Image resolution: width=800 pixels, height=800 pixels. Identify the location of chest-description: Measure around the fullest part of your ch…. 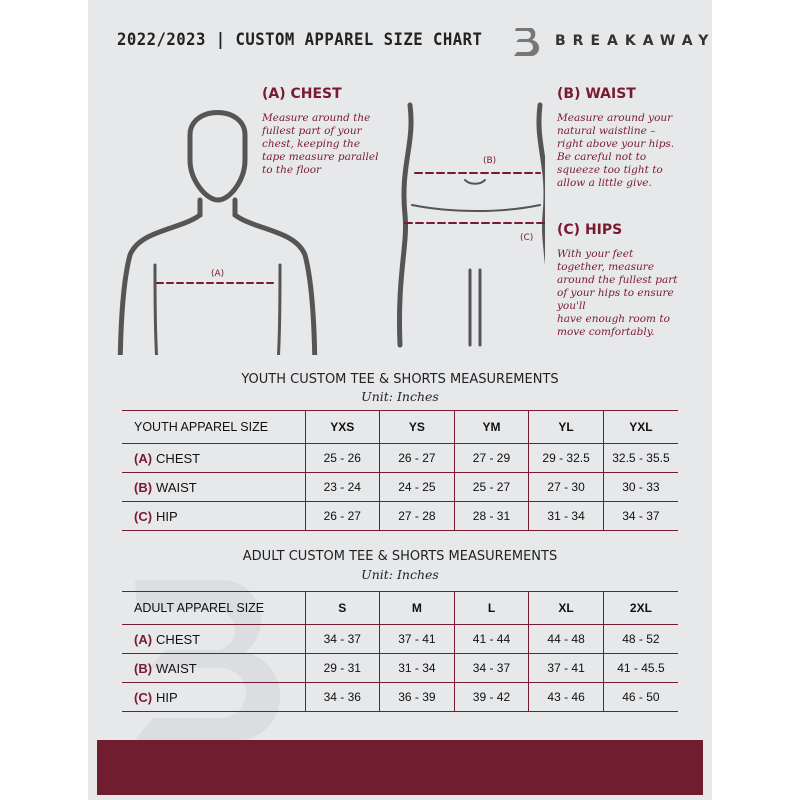
(320, 144).